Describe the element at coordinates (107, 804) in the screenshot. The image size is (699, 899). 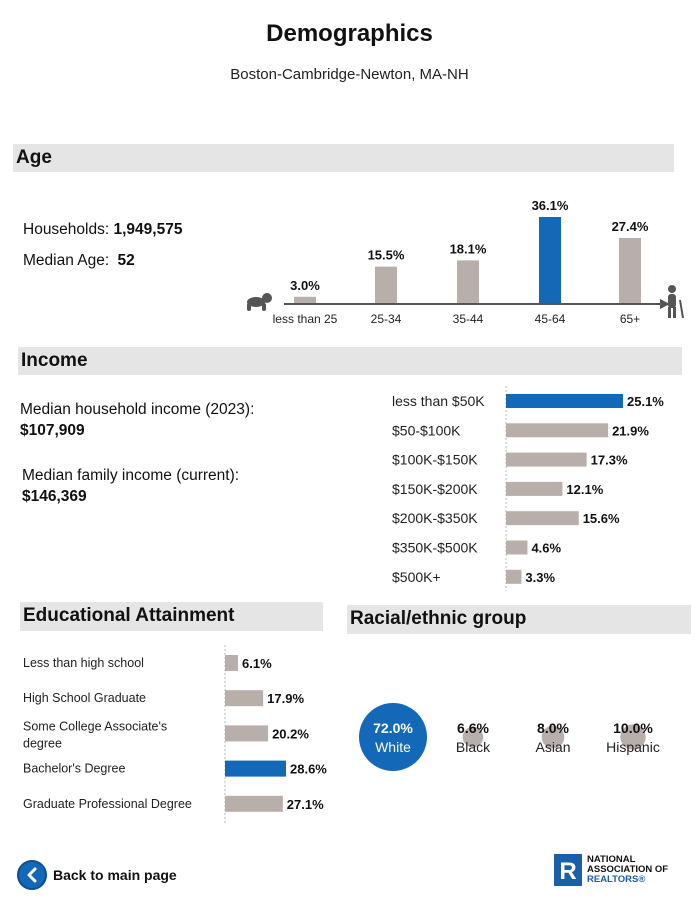
I see `education-category-label: Graduate Professional Degree` at that location.